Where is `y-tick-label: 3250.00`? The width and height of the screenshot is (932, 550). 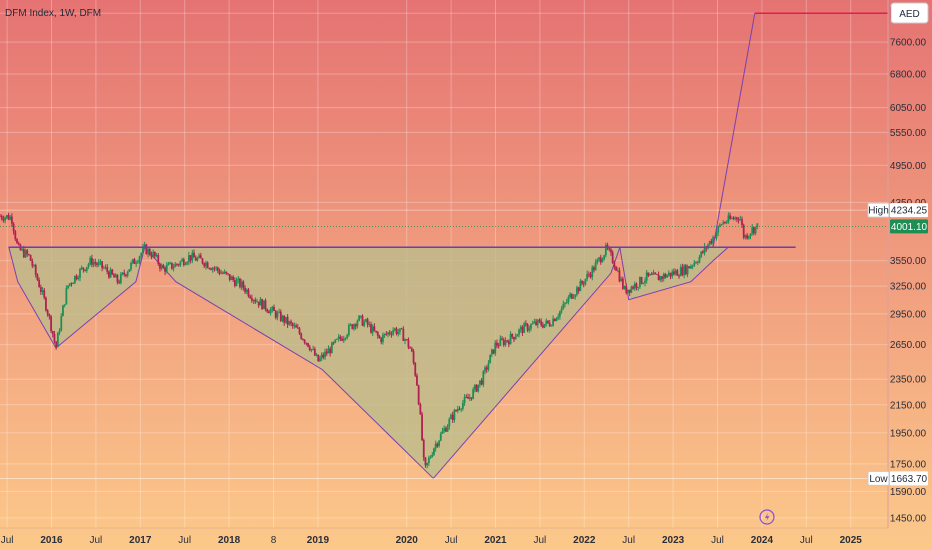 y-tick-label: 3250.00 is located at coordinates (908, 287).